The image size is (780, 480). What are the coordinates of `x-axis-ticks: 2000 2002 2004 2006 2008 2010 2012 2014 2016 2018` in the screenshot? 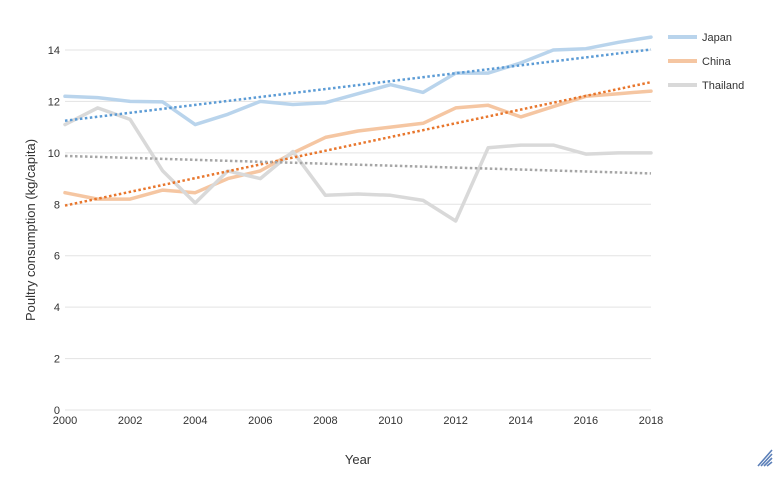 It's located at (358, 421).